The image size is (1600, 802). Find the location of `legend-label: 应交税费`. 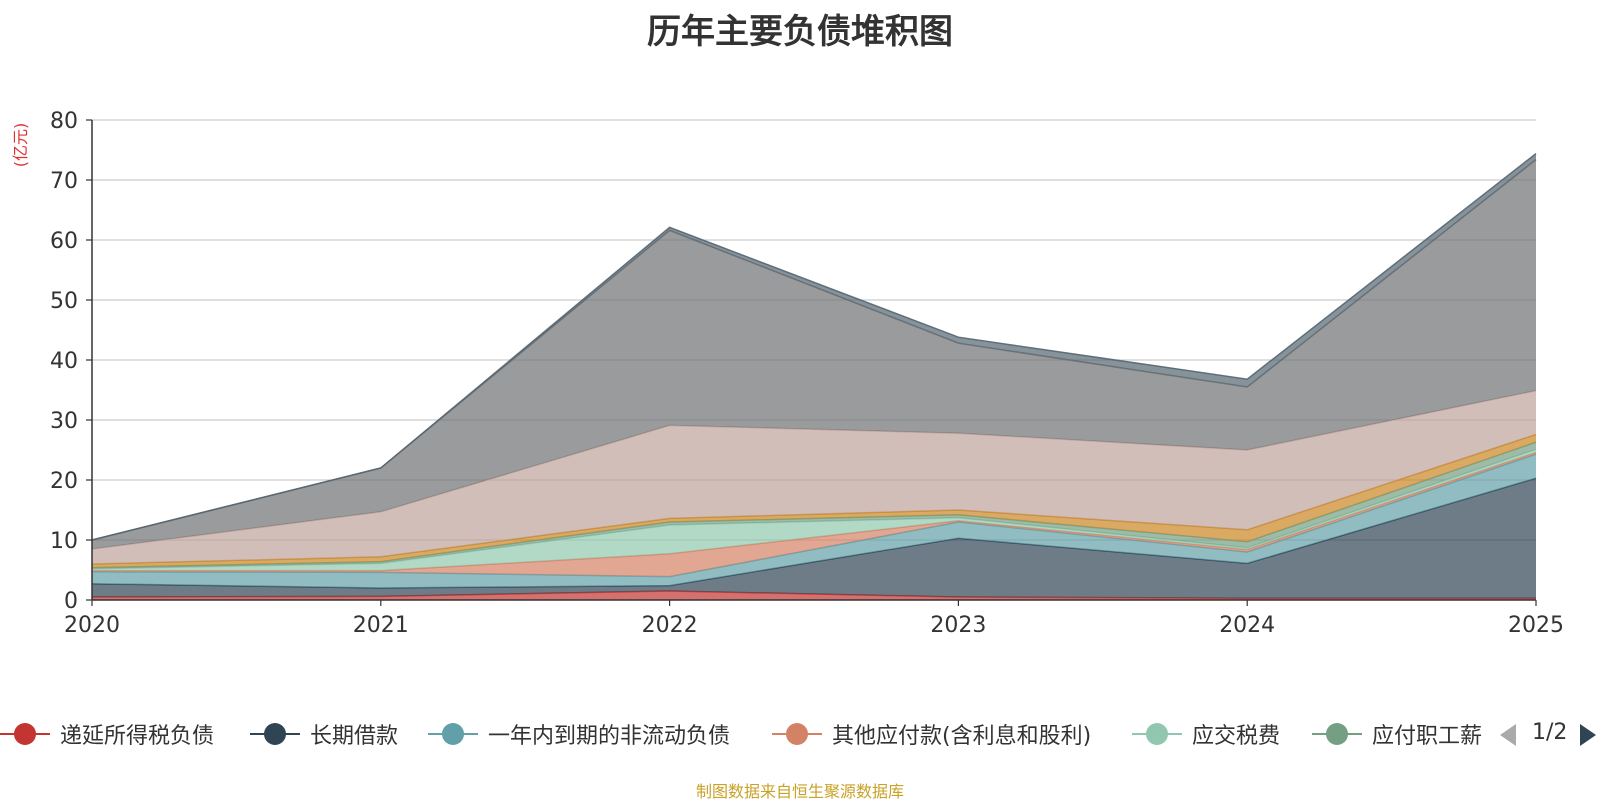

legend-label: 应交税费 is located at coordinates (1236, 736).